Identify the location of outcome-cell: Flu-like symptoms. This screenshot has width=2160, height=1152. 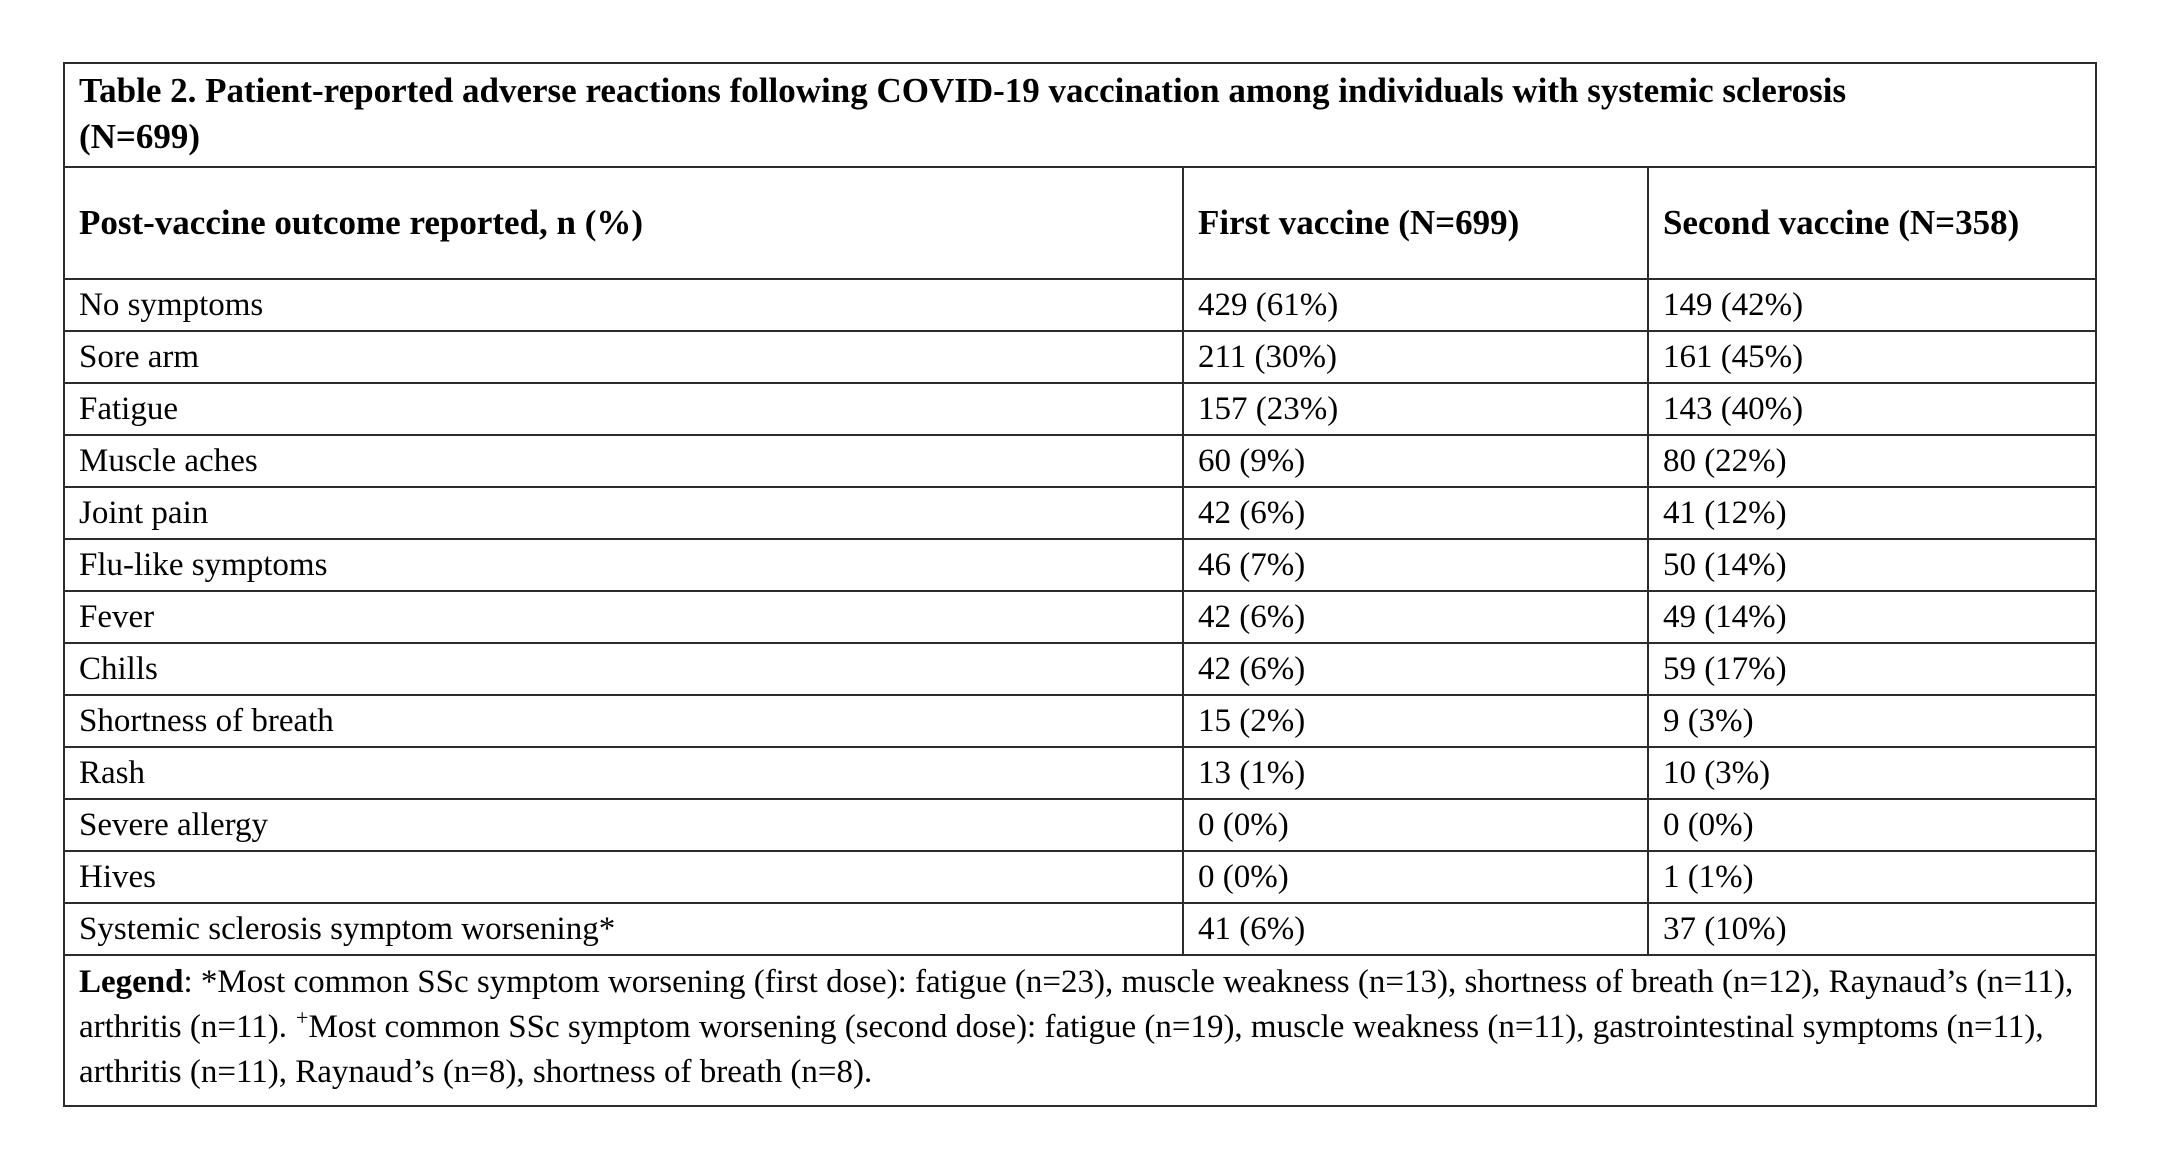
(623, 565).